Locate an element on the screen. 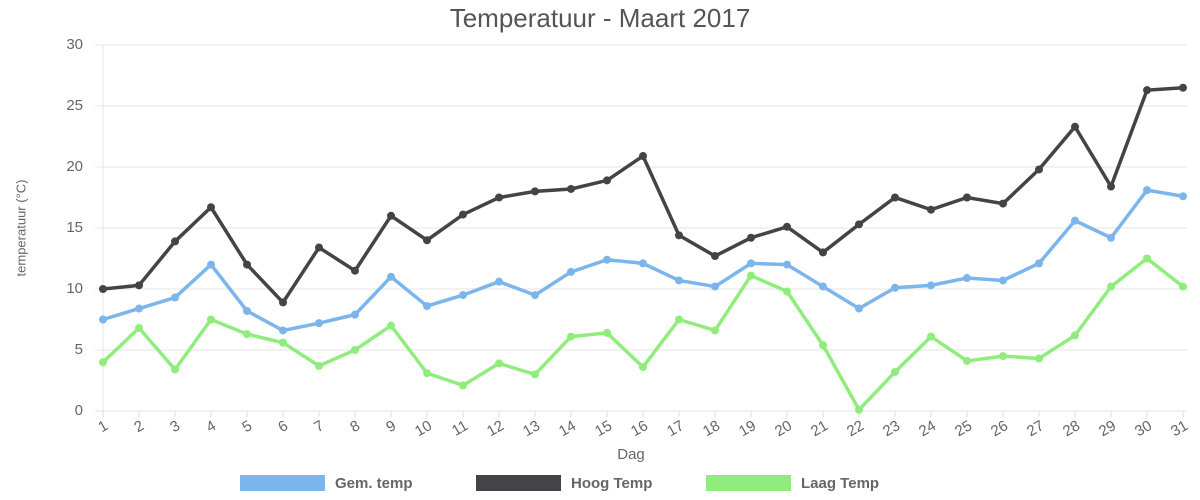 The height and width of the screenshot is (500, 1200). y-tick-label: 25 is located at coordinates (74, 105).